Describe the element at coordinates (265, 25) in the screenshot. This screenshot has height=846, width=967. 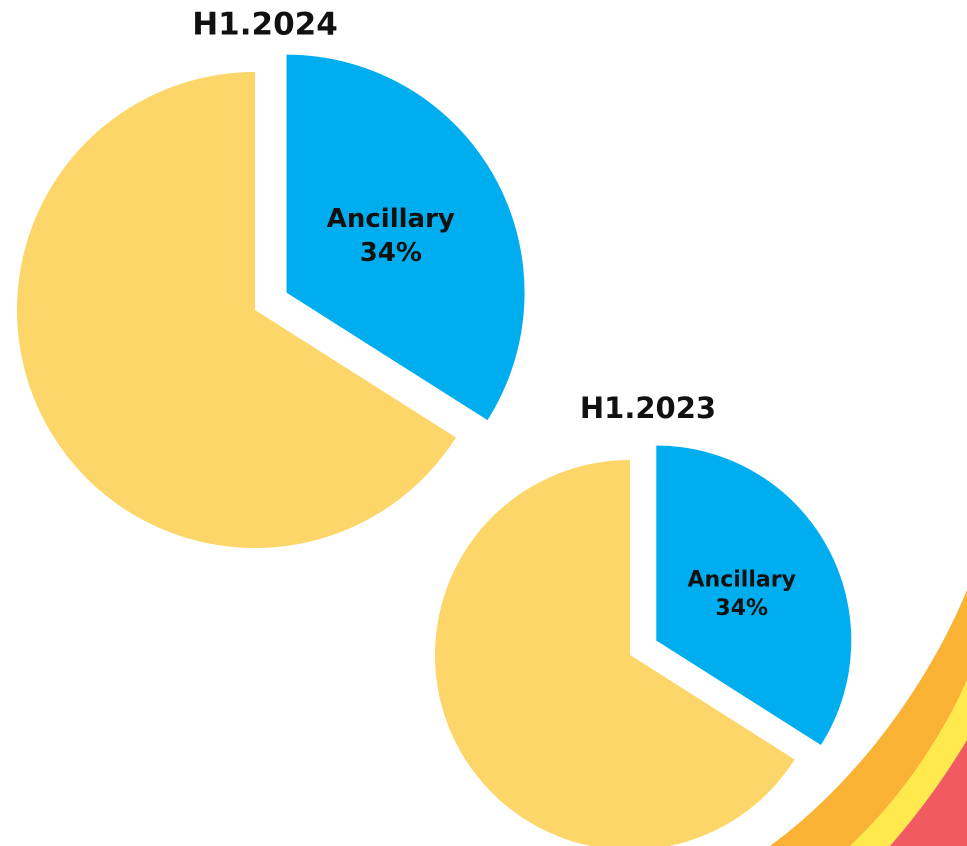
I see `chart-title: H1.2024` at that location.